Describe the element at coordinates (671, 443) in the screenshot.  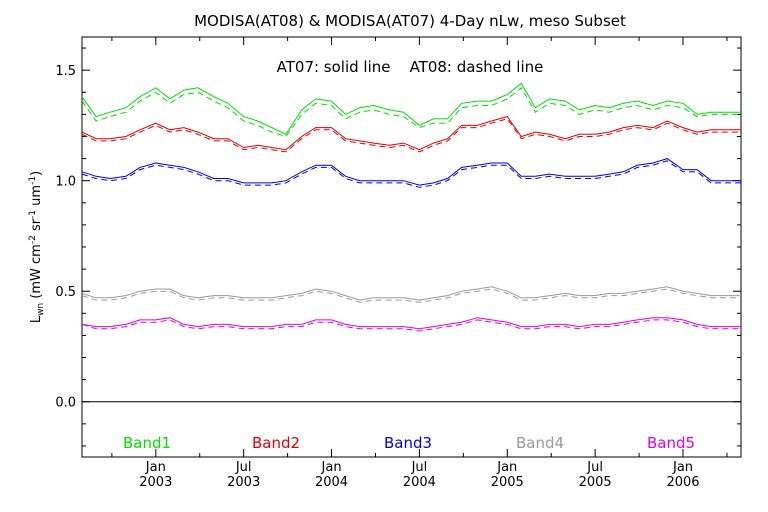
I see `legend-item-band5: Band5` at that location.